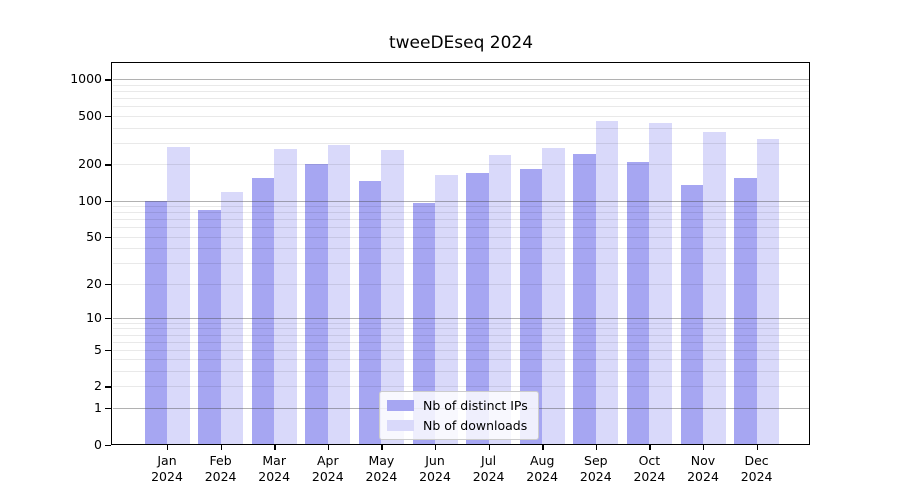  What do you see at coordinates (477, 308) in the screenshot?
I see `bar-jul-distinct-ips` at bounding box center [477, 308].